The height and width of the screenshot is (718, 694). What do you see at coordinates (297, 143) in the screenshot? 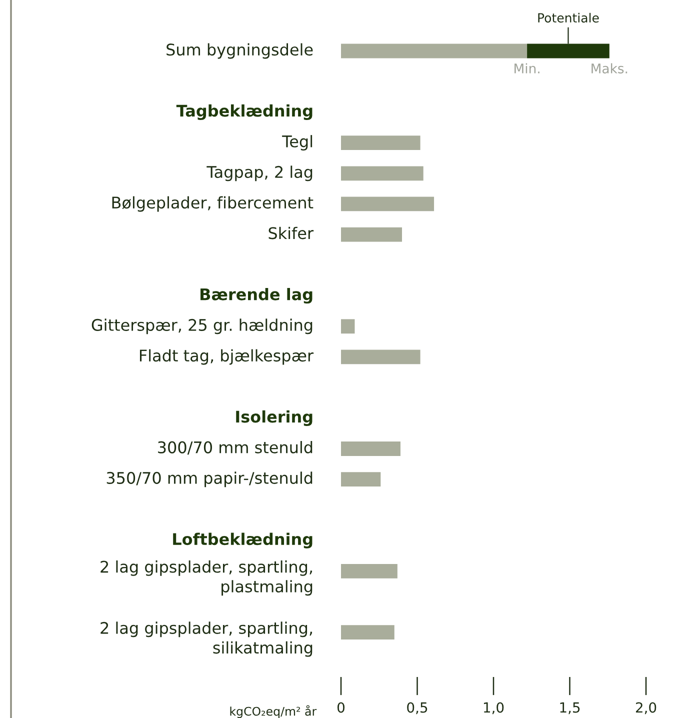
I see `y-tick-label: Tegl` at bounding box center [297, 143].